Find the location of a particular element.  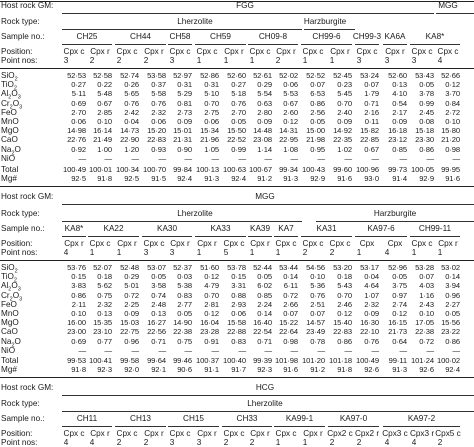

data-cell: 17·05 is located at coordinates (424, 323).